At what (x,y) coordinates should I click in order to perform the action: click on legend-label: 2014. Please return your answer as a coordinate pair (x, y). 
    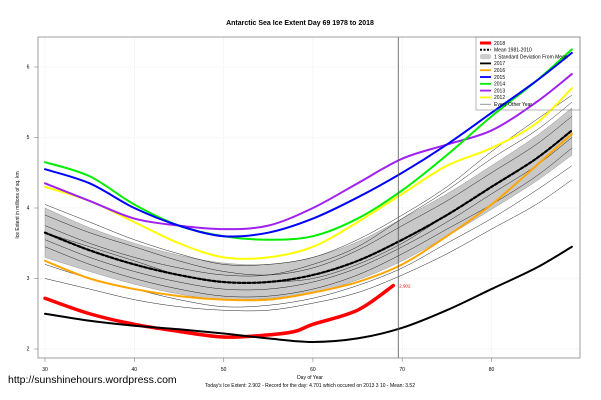
    Looking at the image, I should click on (499, 85).